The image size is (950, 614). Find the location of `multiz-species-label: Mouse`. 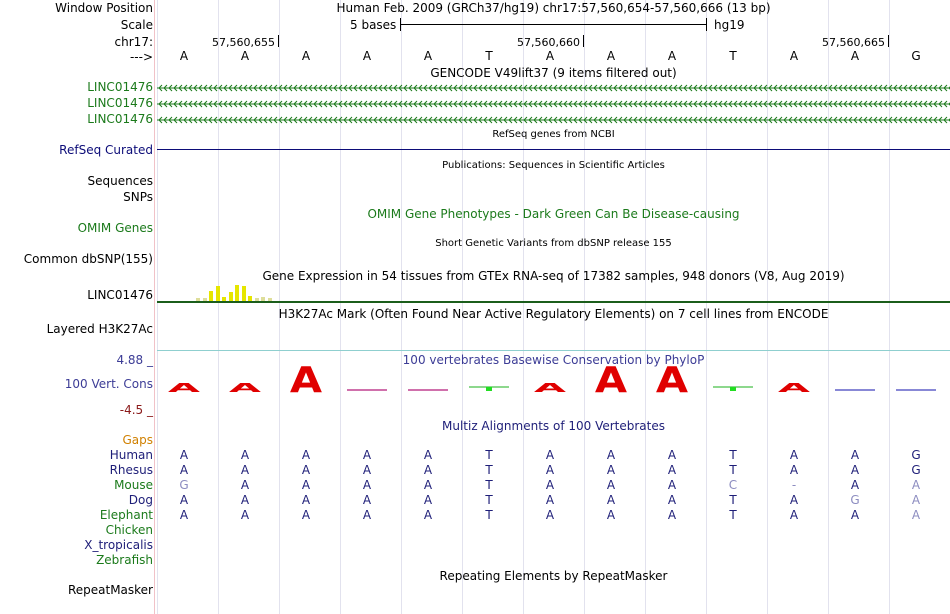

multiz-species-label: Mouse is located at coordinates (133, 485).